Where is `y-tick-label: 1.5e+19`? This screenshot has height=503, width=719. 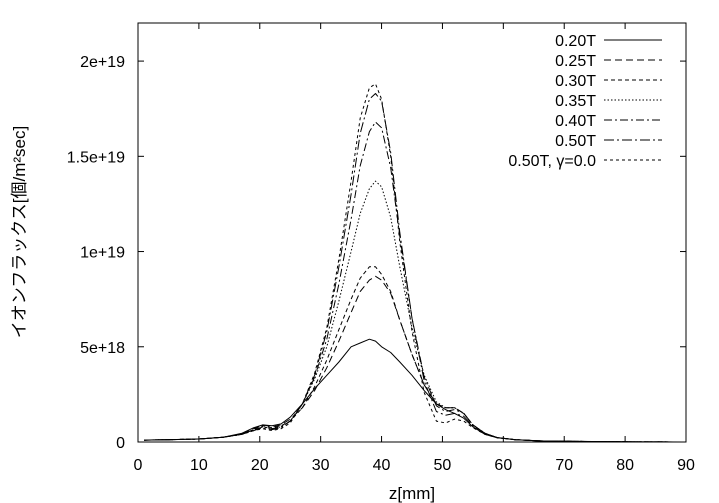 y-tick-label: 1.5e+19 is located at coordinates (96, 157).